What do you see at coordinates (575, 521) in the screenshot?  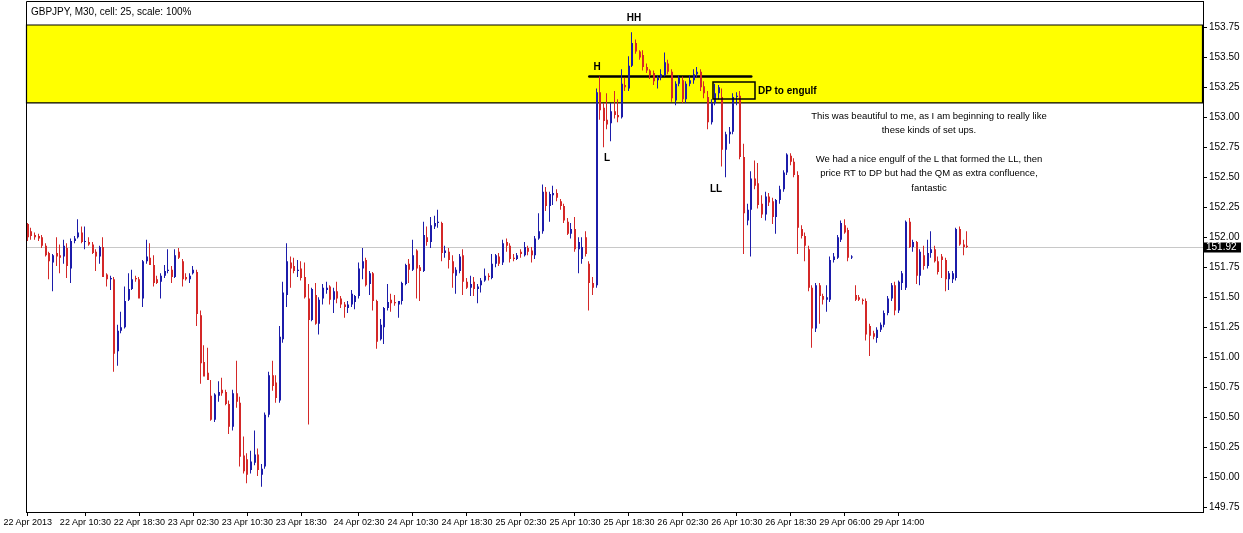 I see `x-tick-label: 25 Apr 10:30` at bounding box center [575, 521].